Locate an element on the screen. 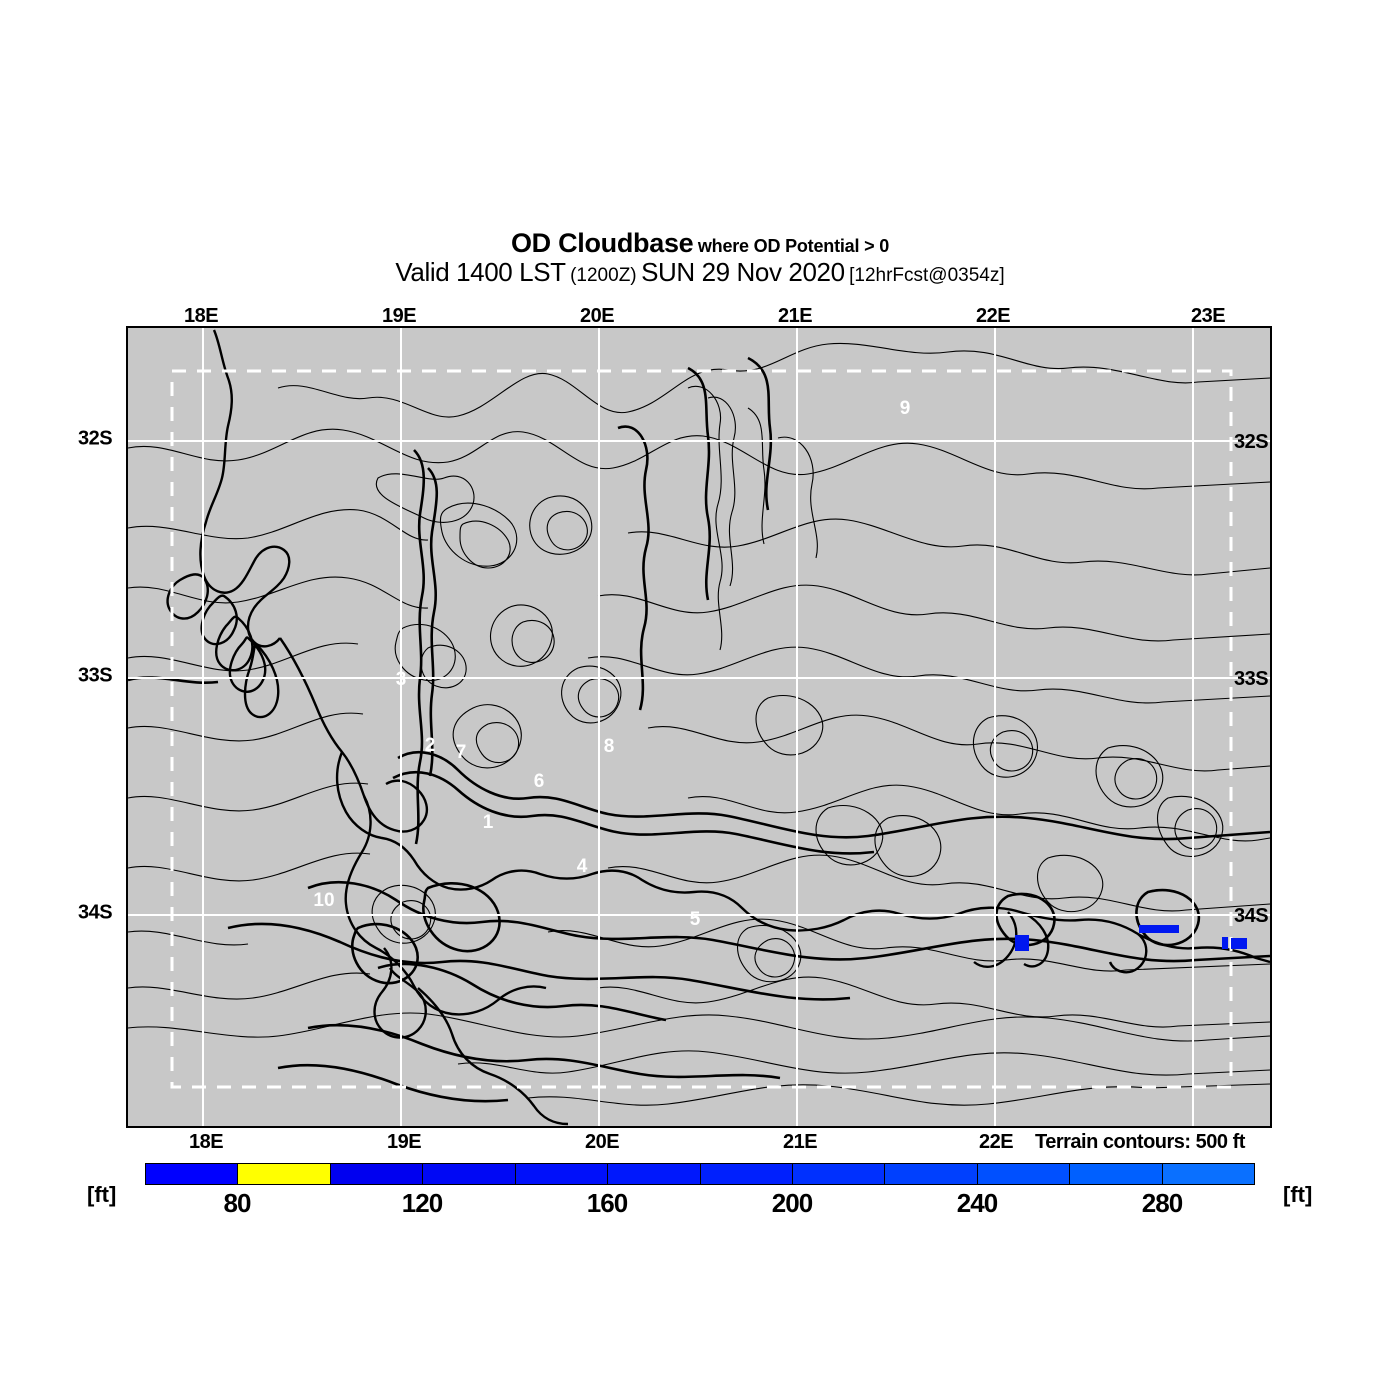  station-label-8: 8 is located at coordinates (609, 746).